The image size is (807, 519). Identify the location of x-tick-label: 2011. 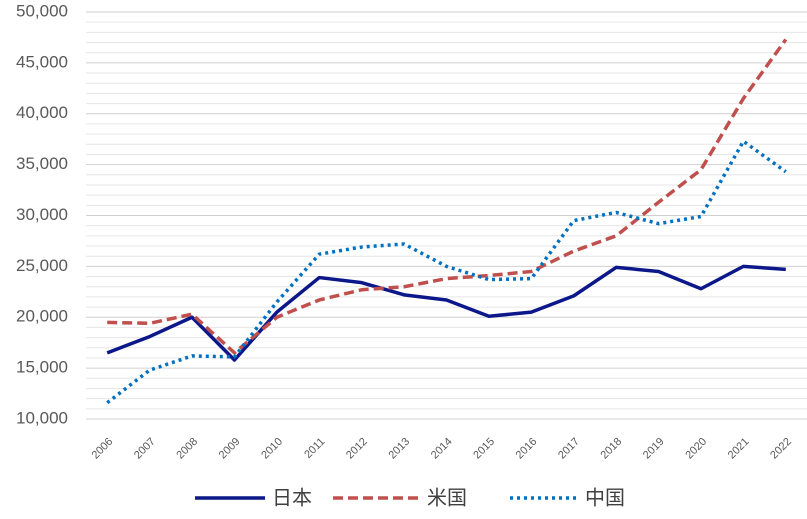
(314, 448).